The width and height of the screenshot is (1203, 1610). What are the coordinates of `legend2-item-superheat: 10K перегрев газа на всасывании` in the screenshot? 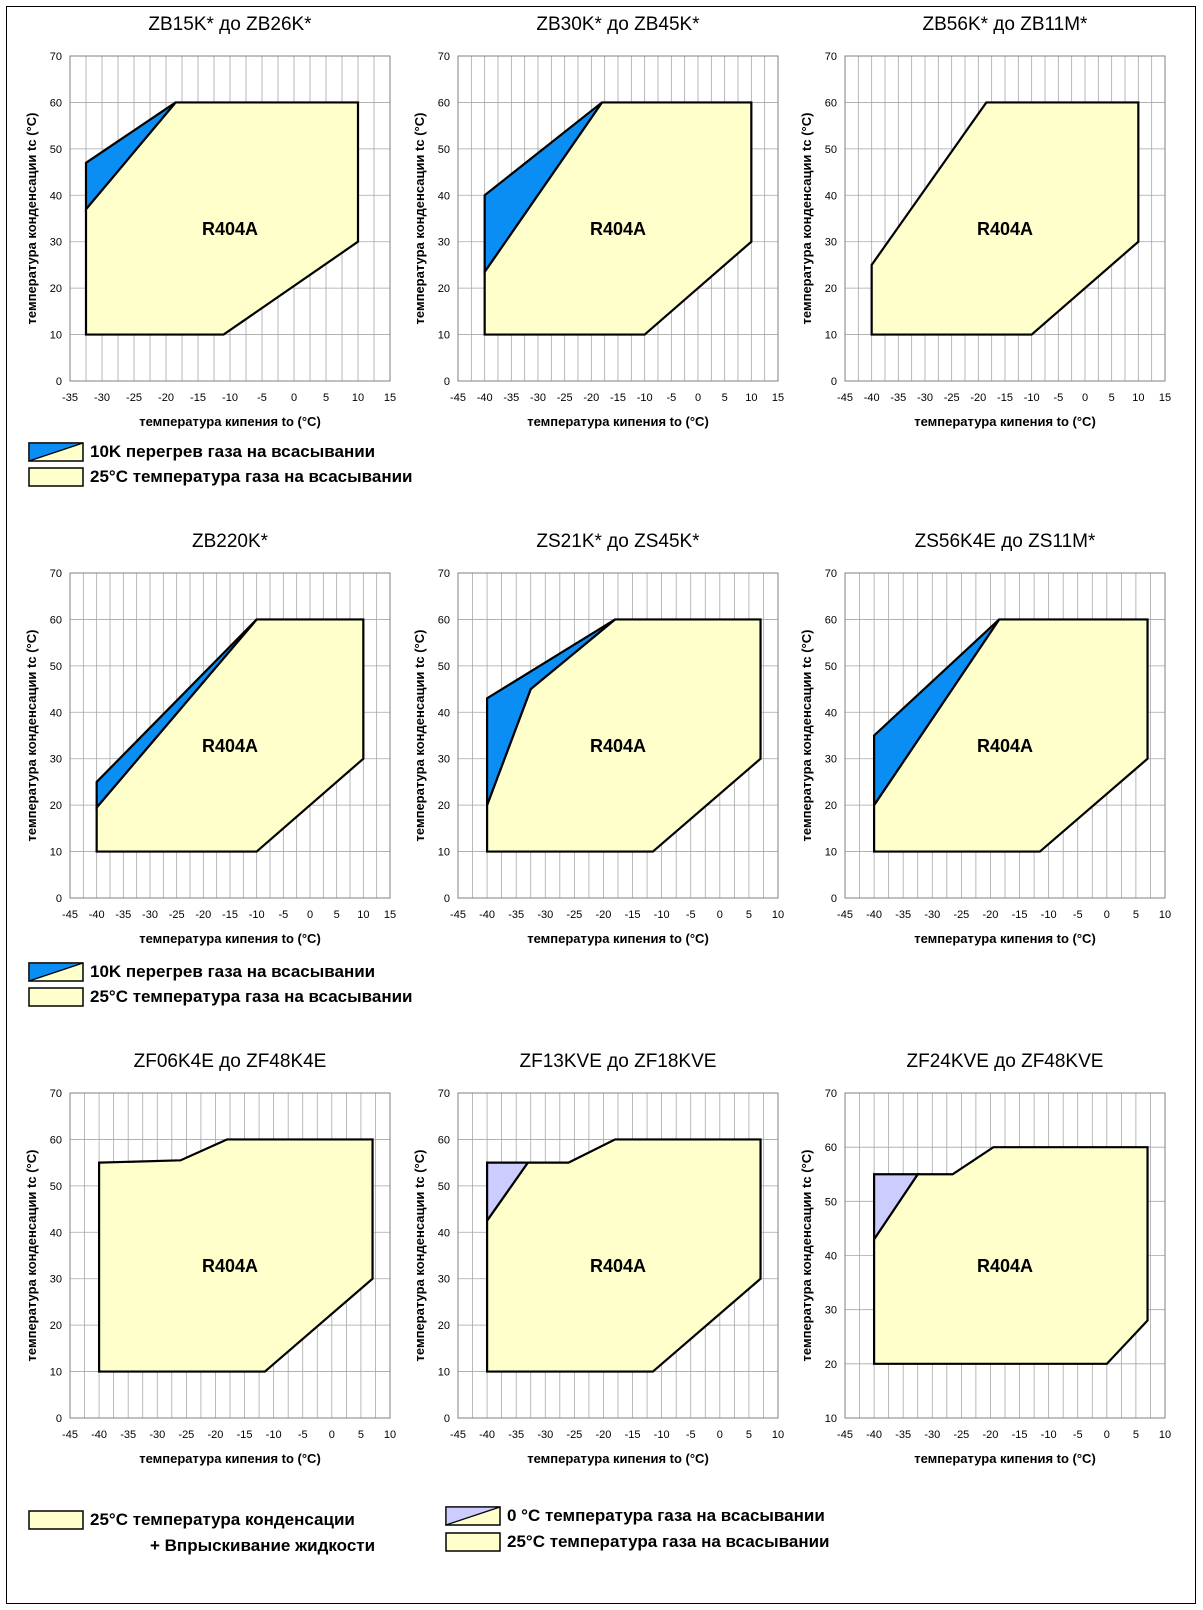 It's located at (201, 972).